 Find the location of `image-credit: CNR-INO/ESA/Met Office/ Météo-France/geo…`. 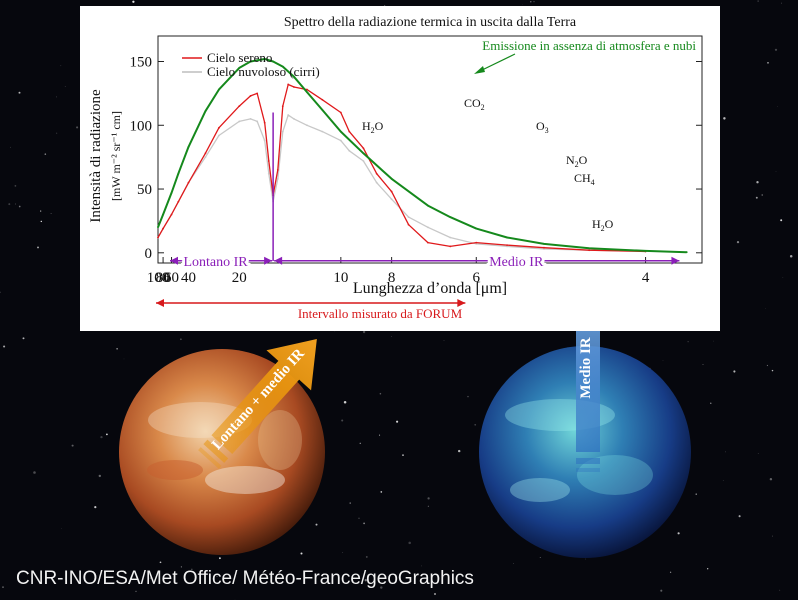

image-credit: CNR-INO/ESA/Met Office/ Météo-France/geo… is located at coordinates (245, 578).